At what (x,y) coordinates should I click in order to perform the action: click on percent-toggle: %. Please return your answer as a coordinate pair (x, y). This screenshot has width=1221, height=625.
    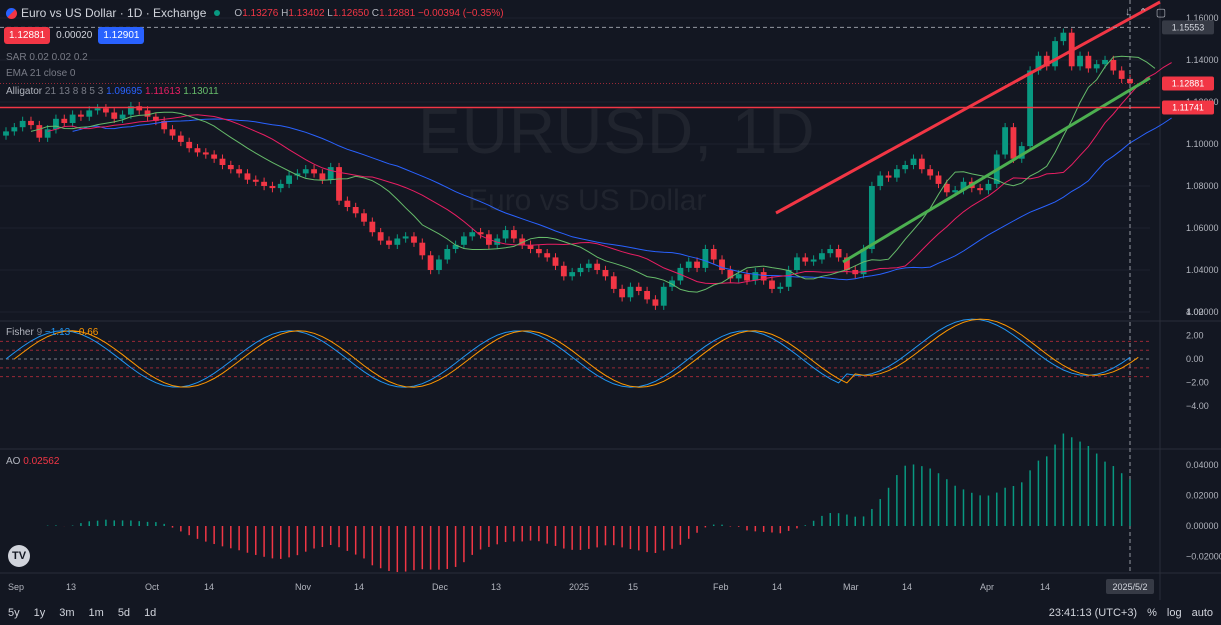
    Looking at the image, I should click on (1152, 612).